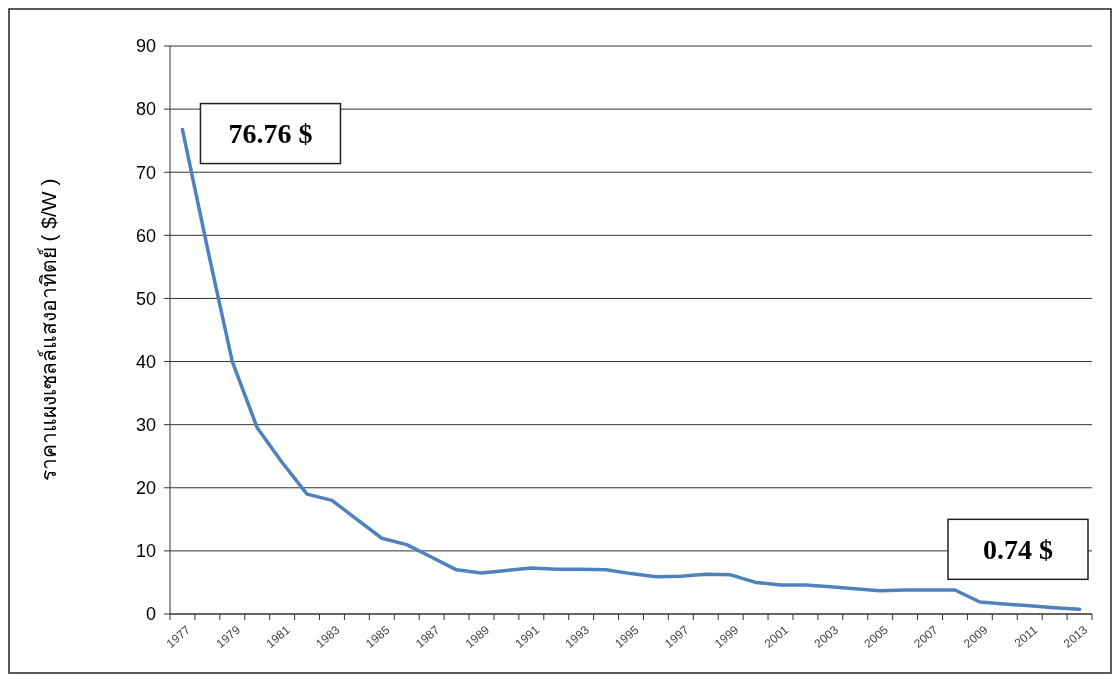 The height and width of the screenshot is (682, 1120). What do you see at coordinates (145, 298) in the screenshot?
I see `y-tick-label: 50` at bounding box center [145, 298].